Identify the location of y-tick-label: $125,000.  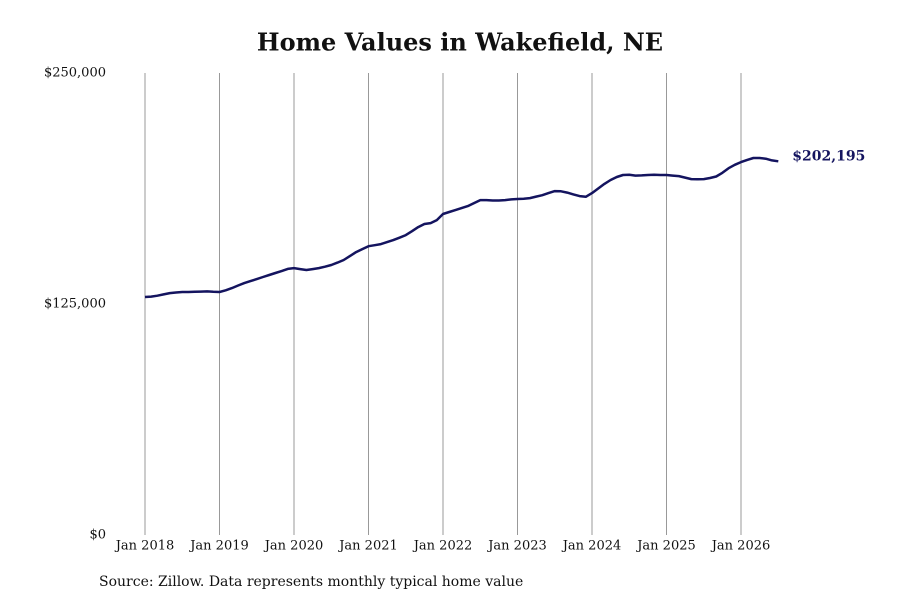
(75, 304).